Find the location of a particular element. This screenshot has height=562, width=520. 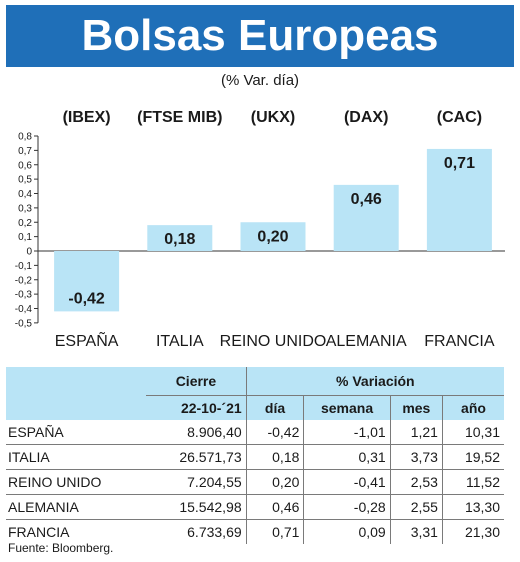

y-tick-label: 0,2 is located at coordinates (25, 223).